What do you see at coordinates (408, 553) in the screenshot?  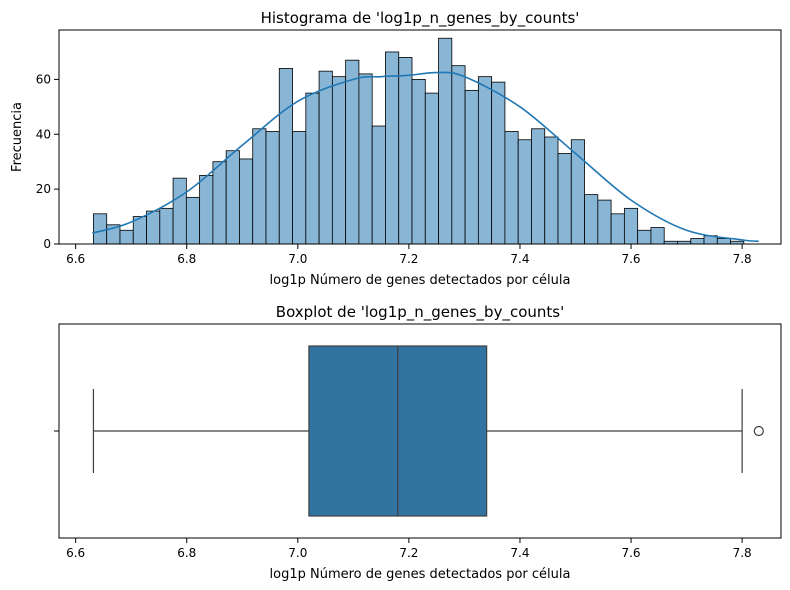 I see `boxplot-x-tick-label: 7.2` at bounding box center [408, 553].